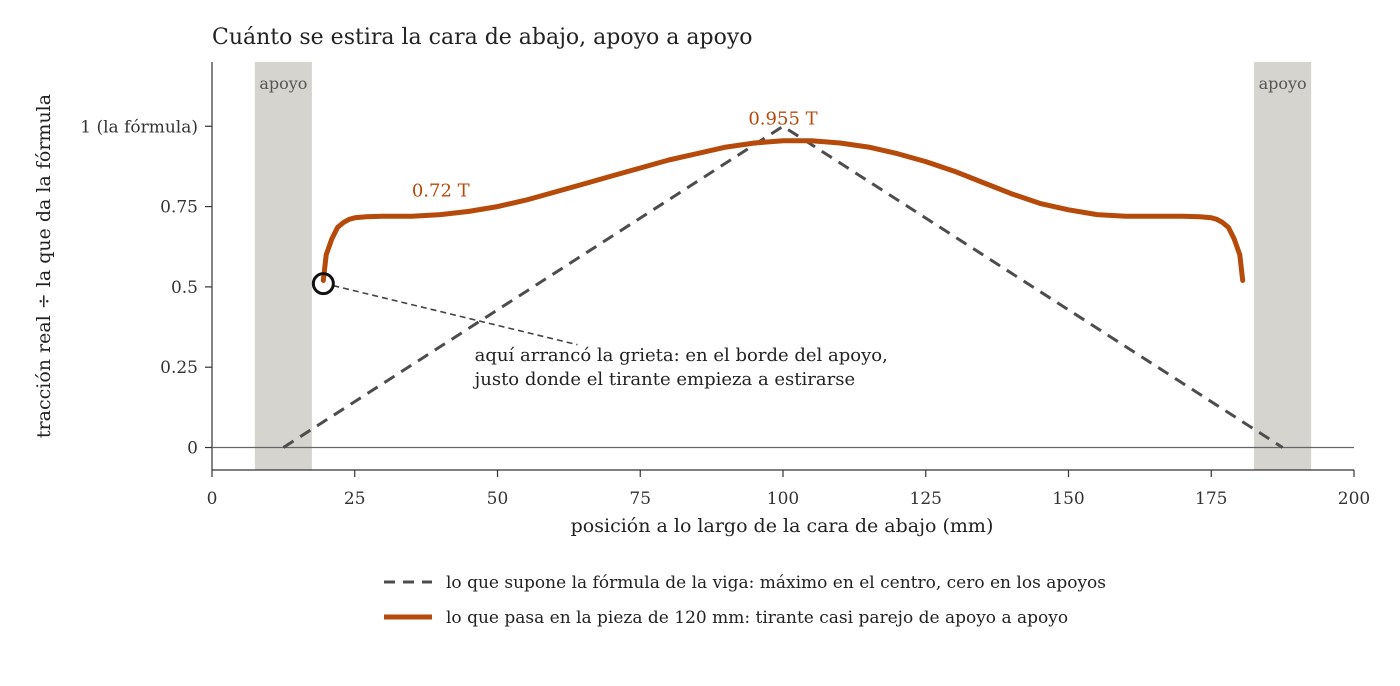 Image resolution: width=1400 pixels, height=686 pixels. I want to click on annotation-leader, so click(455, 315).